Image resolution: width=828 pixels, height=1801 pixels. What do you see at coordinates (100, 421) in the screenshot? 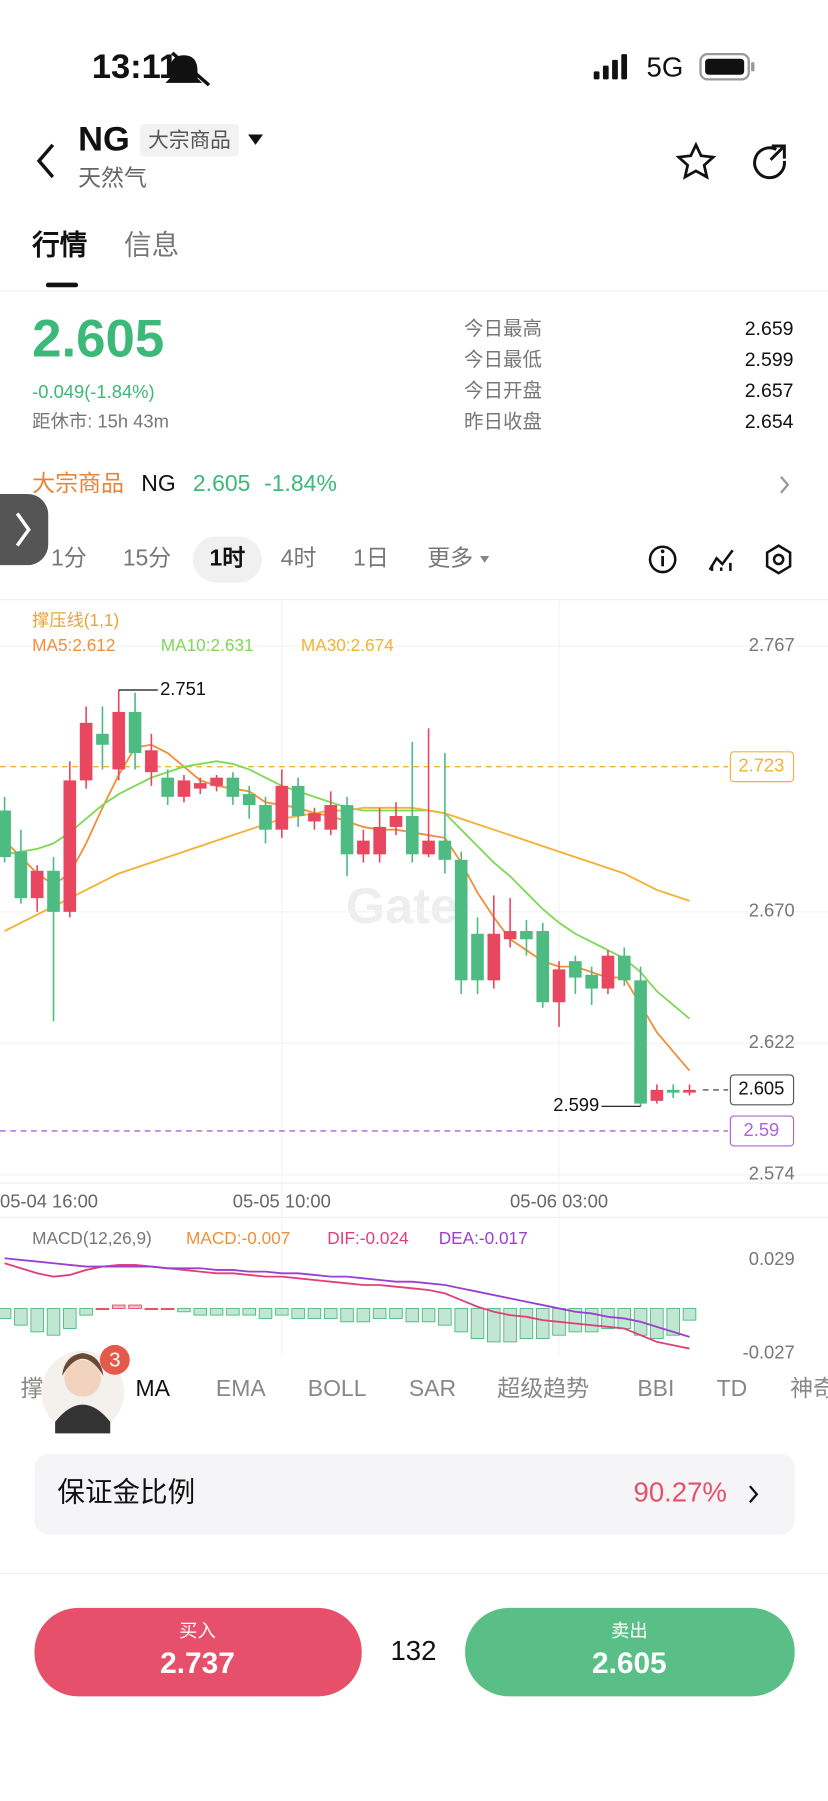
I see `close-timer: 距休市: 15h 43m` at bounding box center [100, 421].